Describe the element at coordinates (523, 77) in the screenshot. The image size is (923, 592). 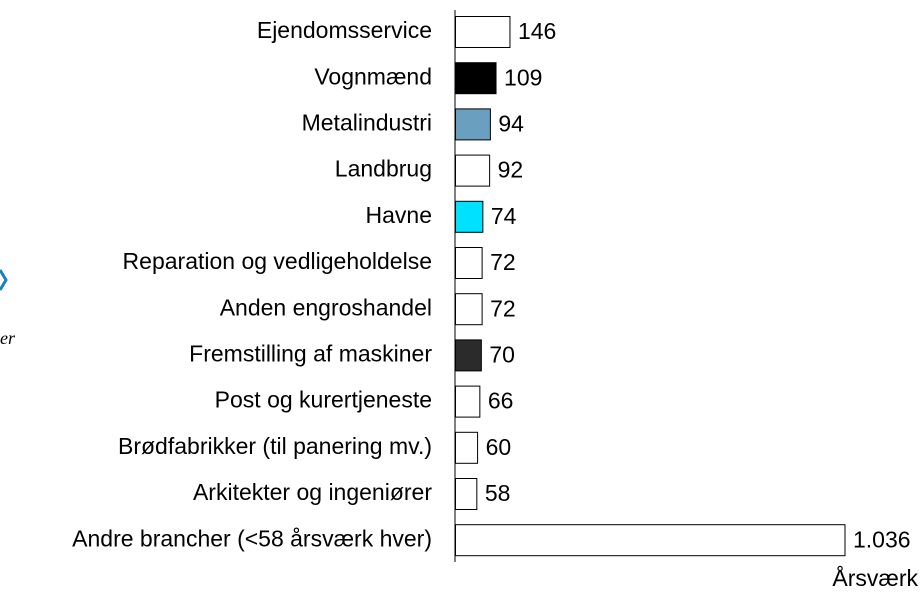
I see `value-label: 109` at that location.